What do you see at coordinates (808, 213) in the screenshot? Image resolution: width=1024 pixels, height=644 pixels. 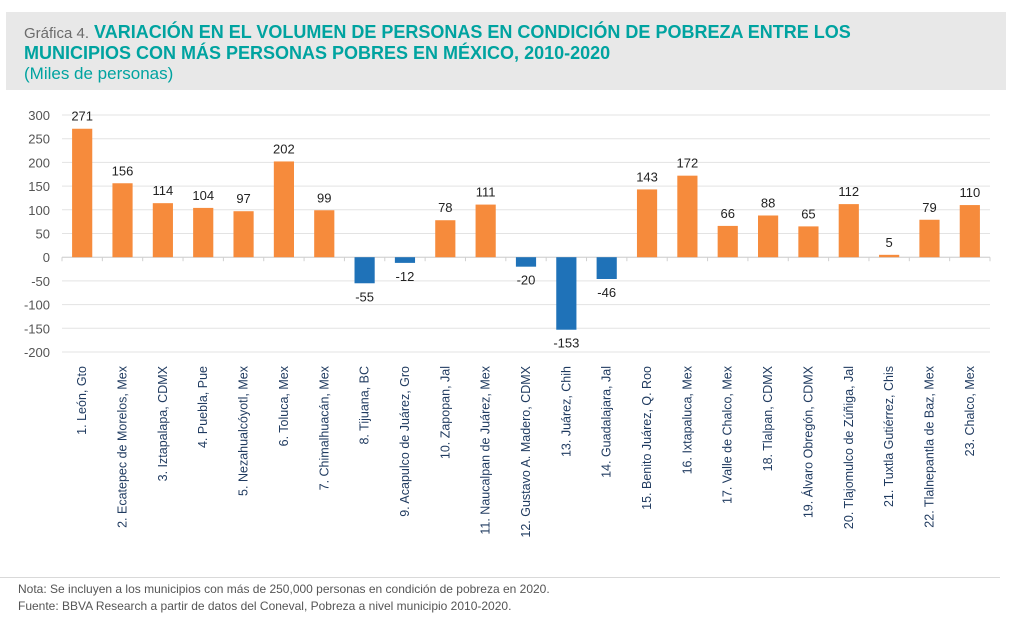 I see `data-label: 65` at bounding box center [808, 213].